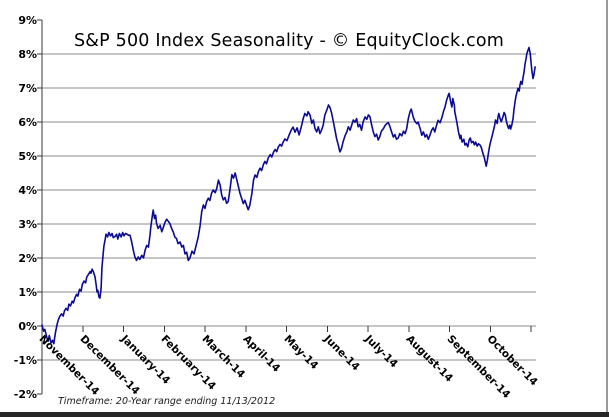  Describe the element at coordinates (27, 54) in the screenshot. I see `y-axis-label: 8%` at that location.